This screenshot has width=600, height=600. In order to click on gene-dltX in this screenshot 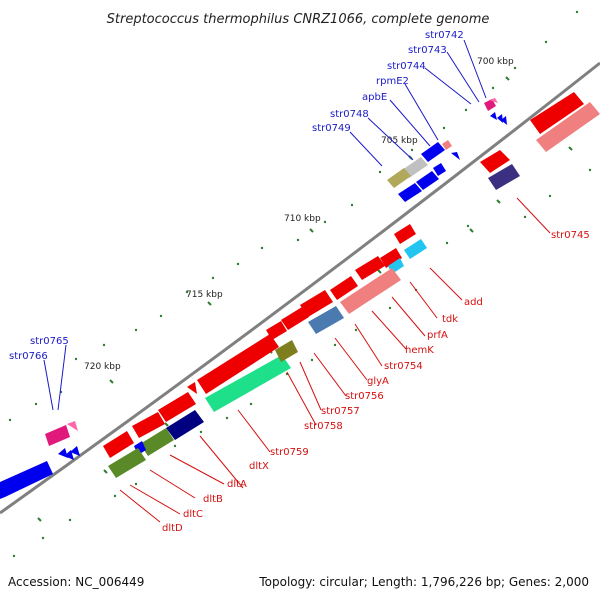, I will do `click(177, 407)`.